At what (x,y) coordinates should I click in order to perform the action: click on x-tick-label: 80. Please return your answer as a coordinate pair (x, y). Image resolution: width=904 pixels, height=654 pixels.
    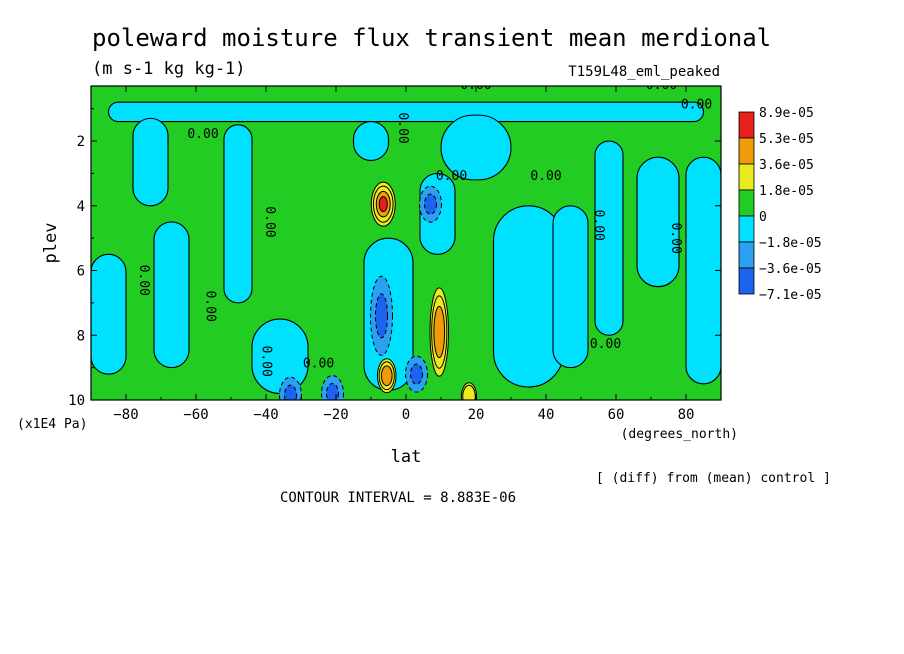
    Looking at the image, I should click on (686, 415).